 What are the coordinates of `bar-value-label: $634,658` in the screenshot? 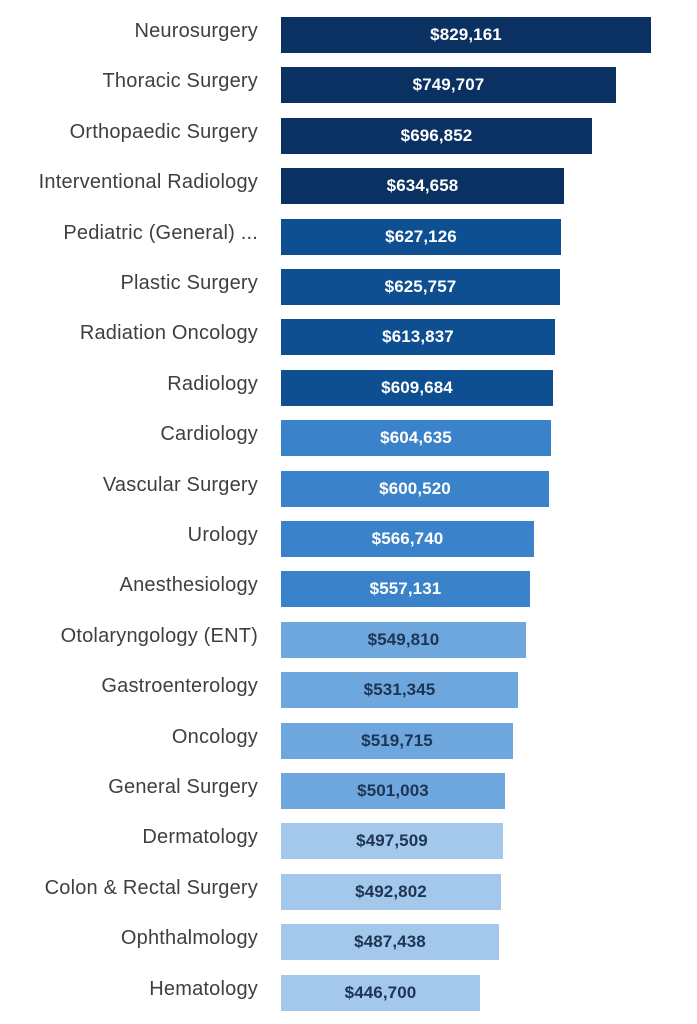 It's located at (422, 186).